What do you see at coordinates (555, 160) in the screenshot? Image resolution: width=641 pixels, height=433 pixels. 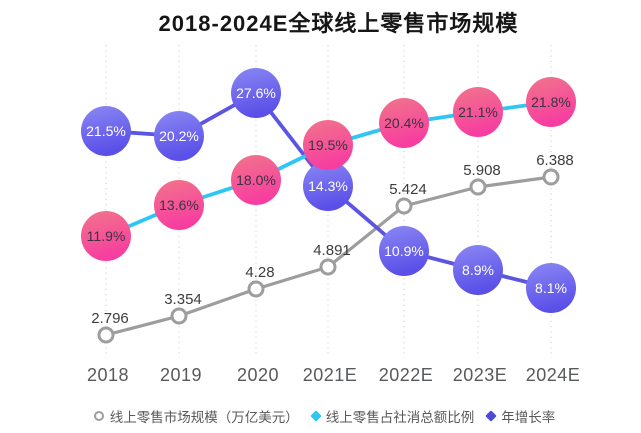 I see `data-point-label: 6.388` at bounding box center [555, 160].